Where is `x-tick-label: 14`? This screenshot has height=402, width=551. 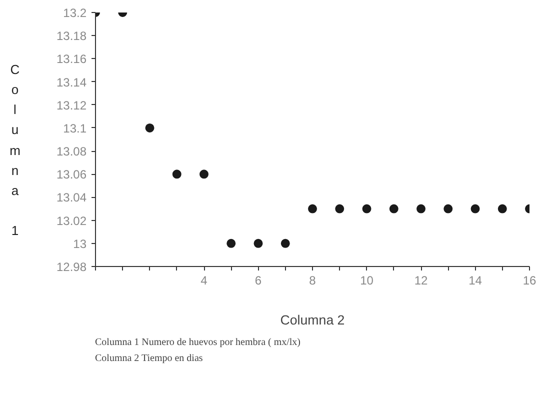
x-tick-label: 14 is located at coordinates (475, 281).